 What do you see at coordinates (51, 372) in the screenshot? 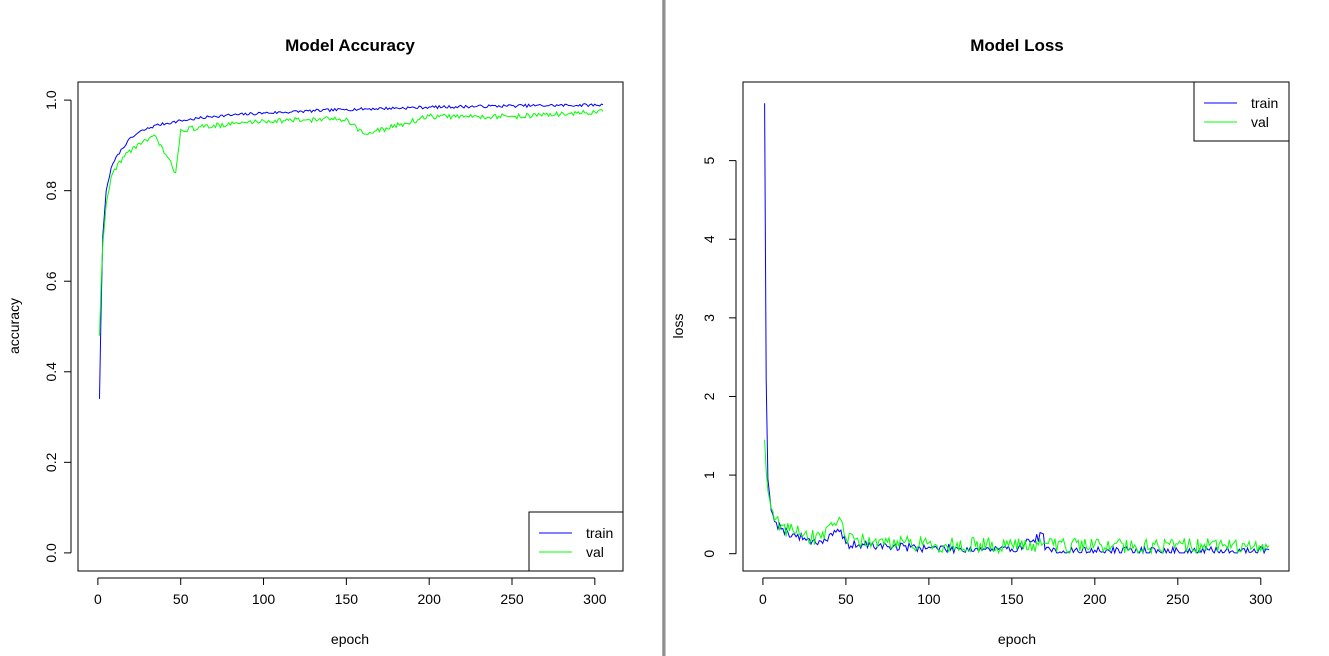
I see `y-tick-label: 0.4` at bounding box center [51, 372].